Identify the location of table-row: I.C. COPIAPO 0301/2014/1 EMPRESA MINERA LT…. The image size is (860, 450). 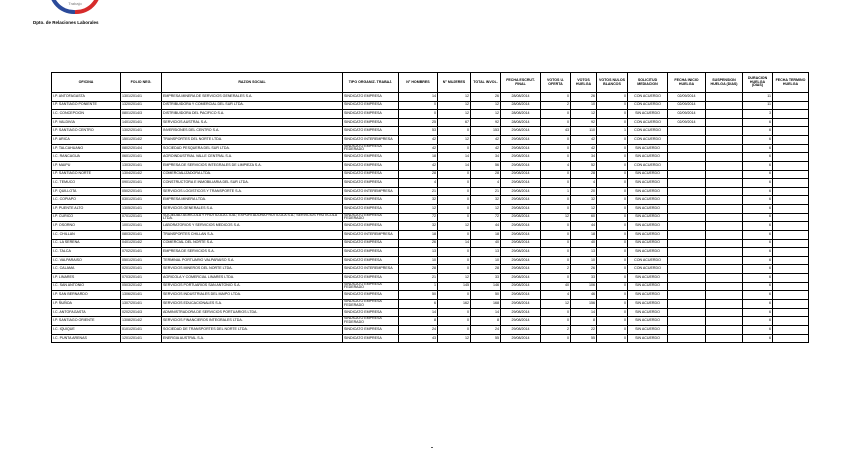
(430, 200).